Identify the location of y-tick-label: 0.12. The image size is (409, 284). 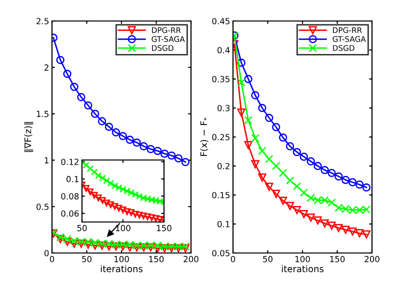
(69, 162).